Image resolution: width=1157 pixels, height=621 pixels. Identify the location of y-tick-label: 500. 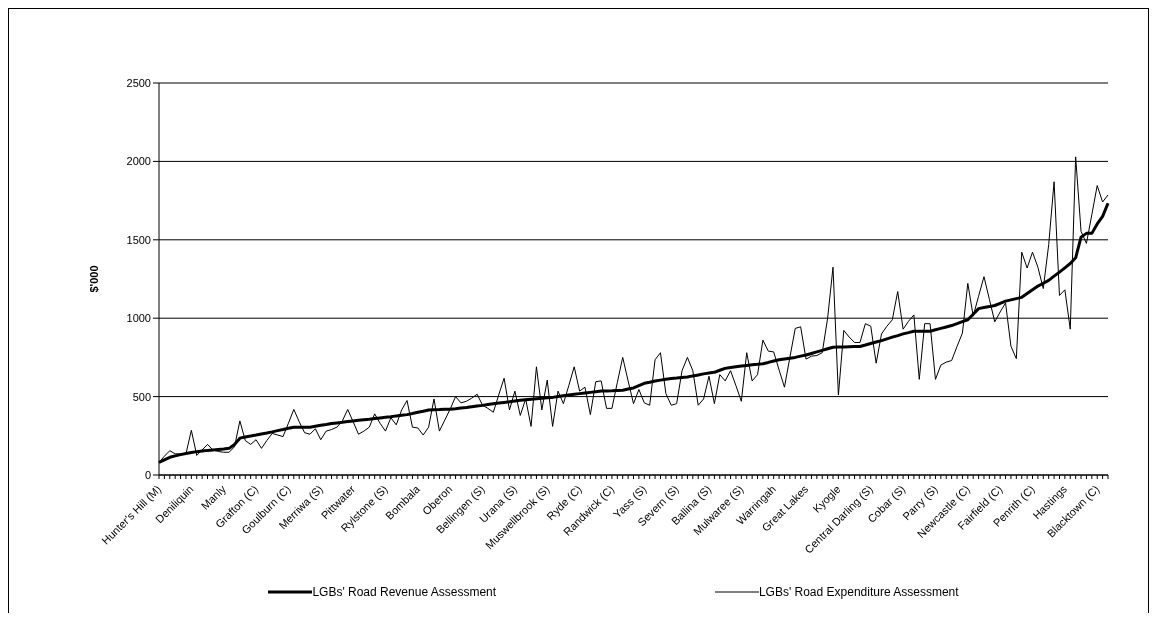
(141, 396).